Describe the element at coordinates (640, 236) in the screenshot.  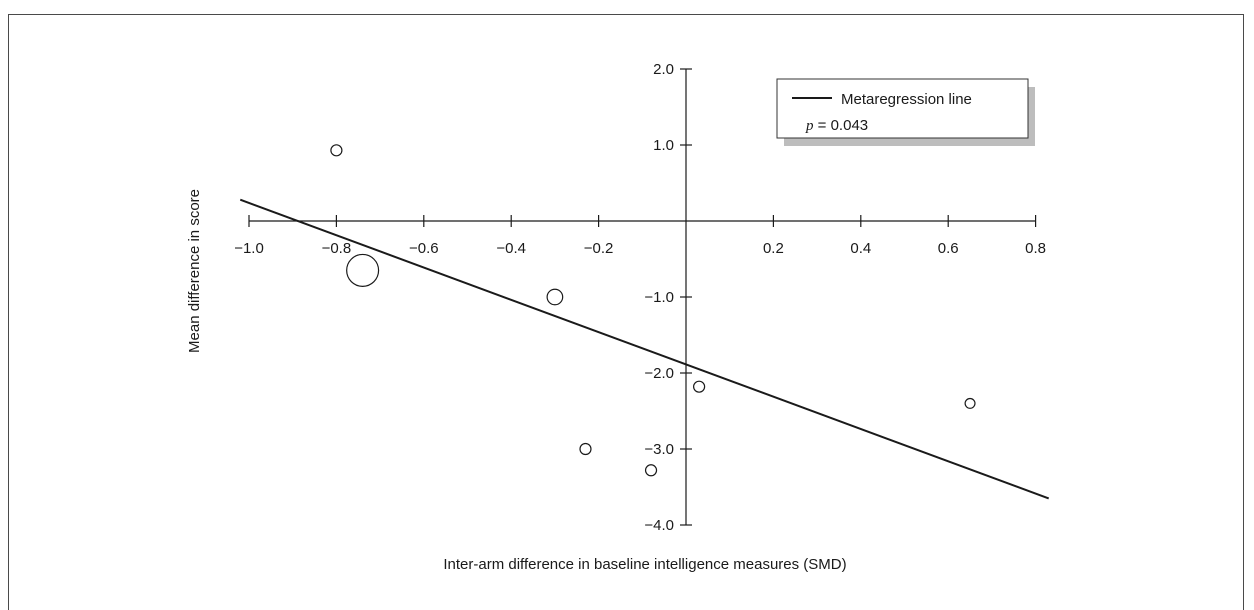
I see `x-ticks: −1.0 −0.8 −0.6 −0.4 −0.2 0.2 0.4 0.6 0.8` at that location.